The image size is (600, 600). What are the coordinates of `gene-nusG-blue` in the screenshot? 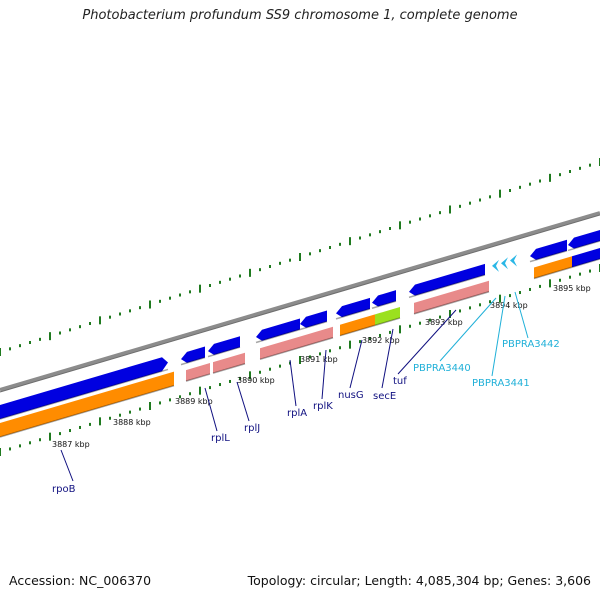 It's located at (353, 307).